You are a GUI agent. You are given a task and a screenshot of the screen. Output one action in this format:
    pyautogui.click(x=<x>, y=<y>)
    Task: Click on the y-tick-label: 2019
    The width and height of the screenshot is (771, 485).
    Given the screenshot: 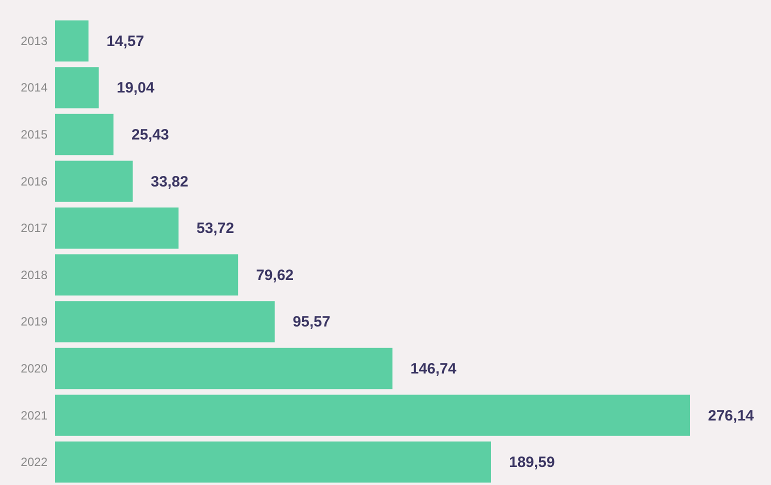 What is the action you would take?
    pyautogui.click(x=34, y=321)
    